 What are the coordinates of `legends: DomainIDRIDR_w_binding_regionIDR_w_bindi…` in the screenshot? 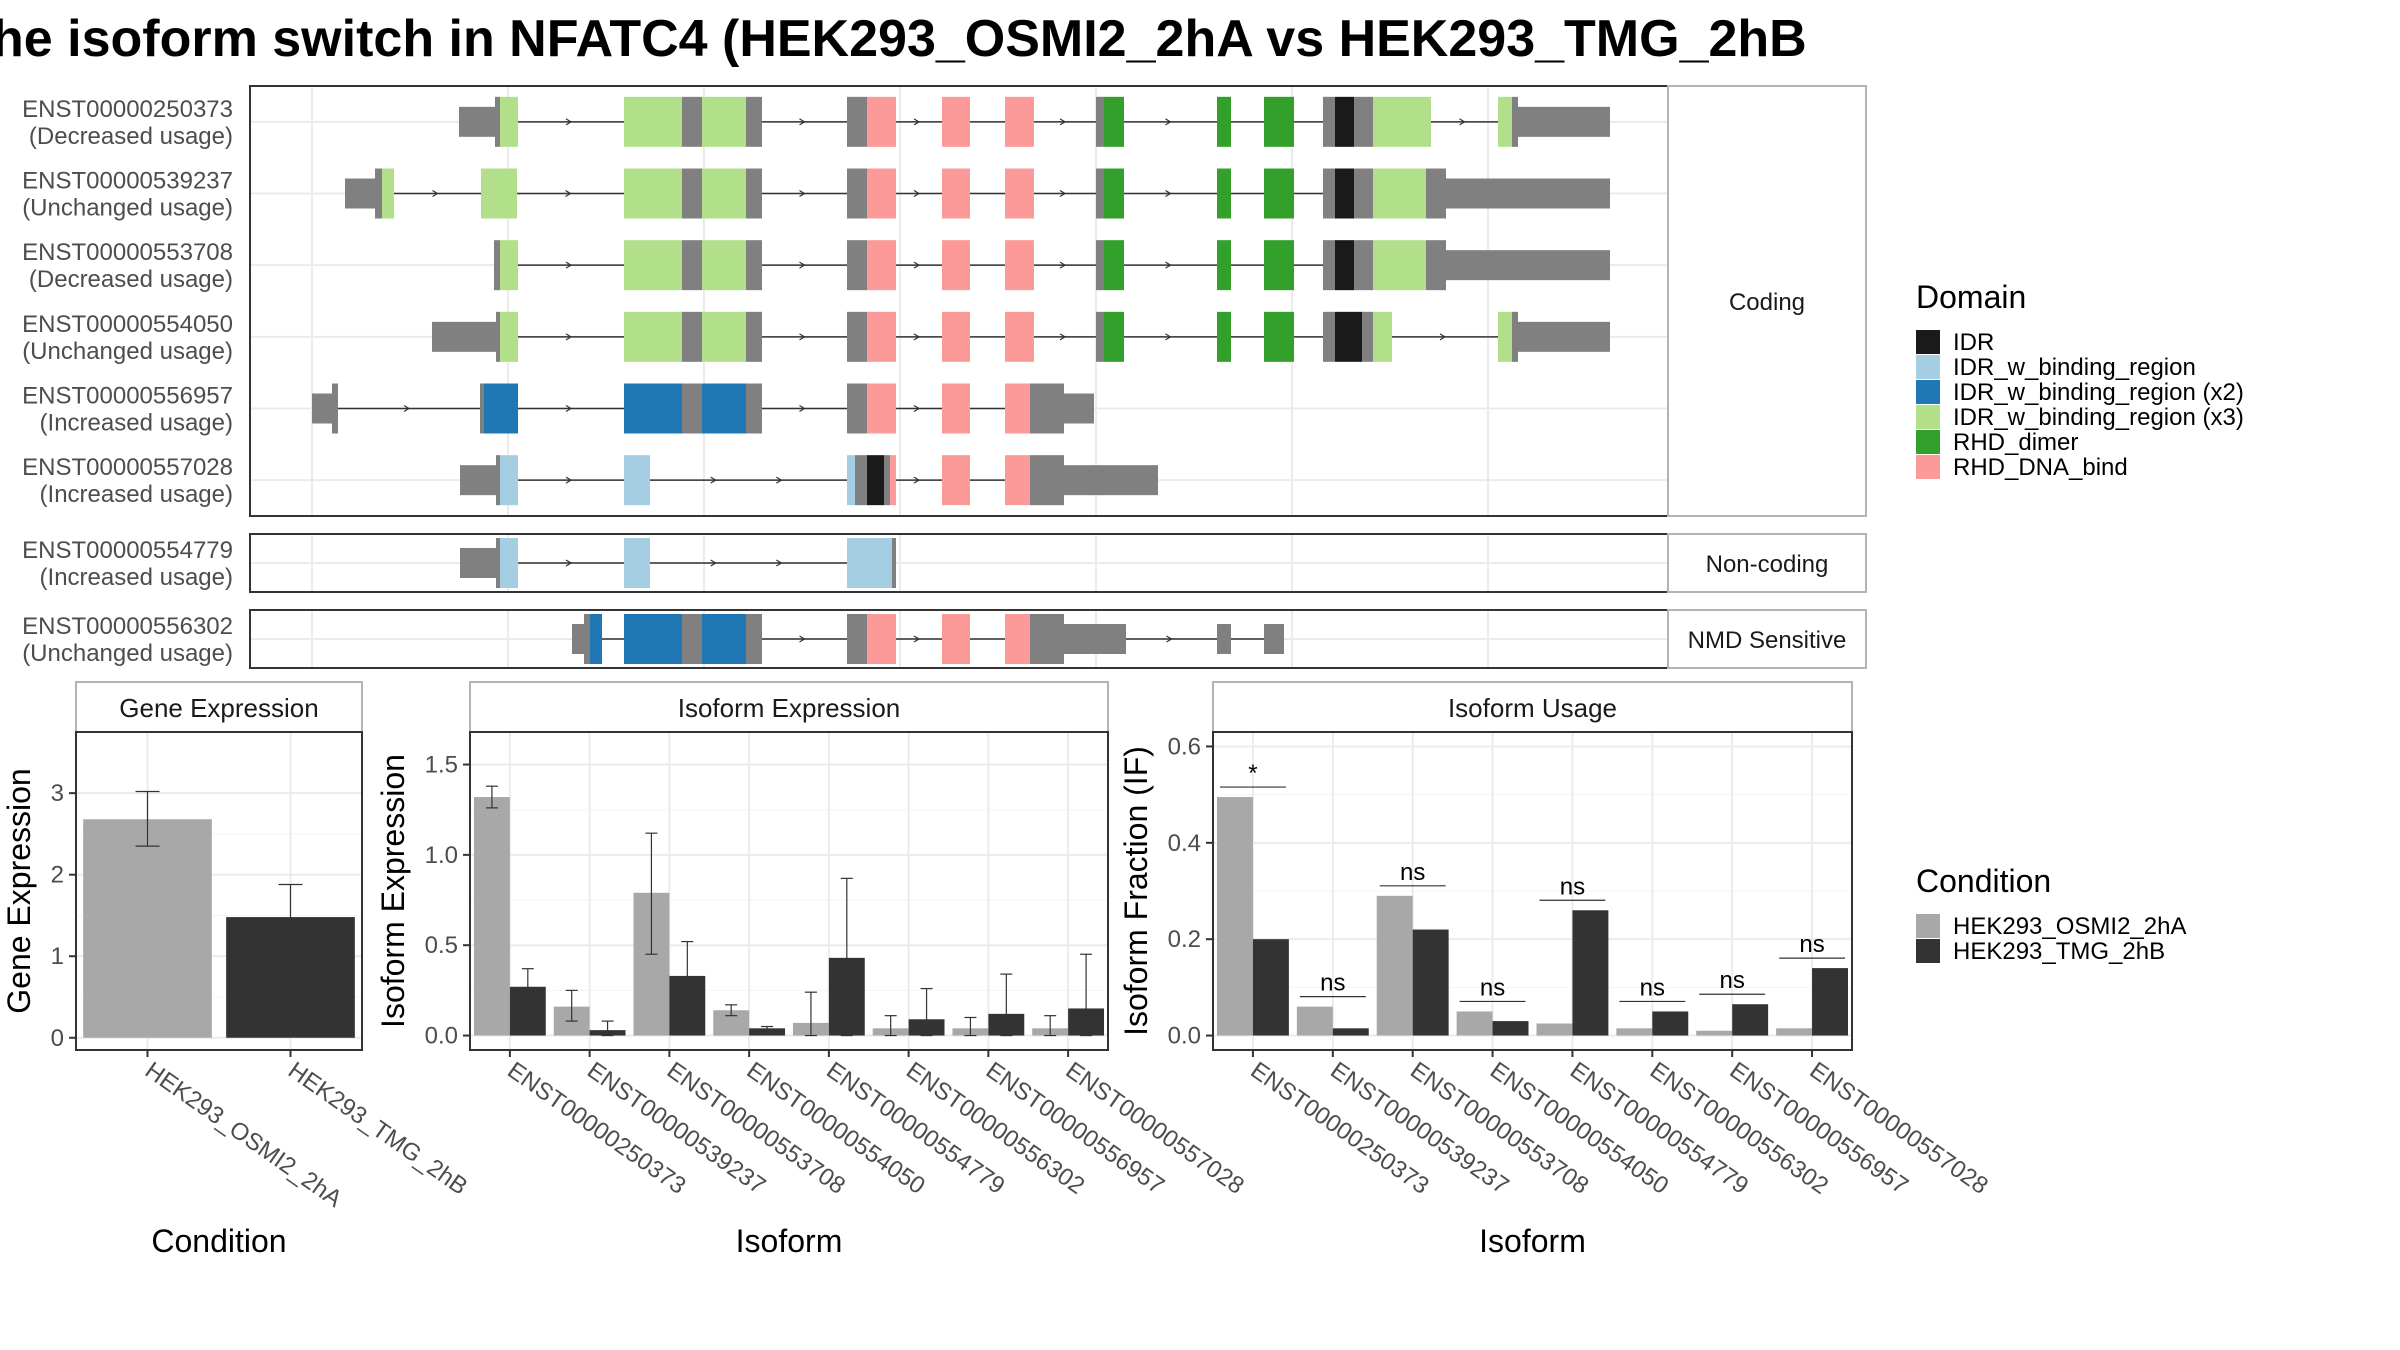 It's located at (2080, 622).